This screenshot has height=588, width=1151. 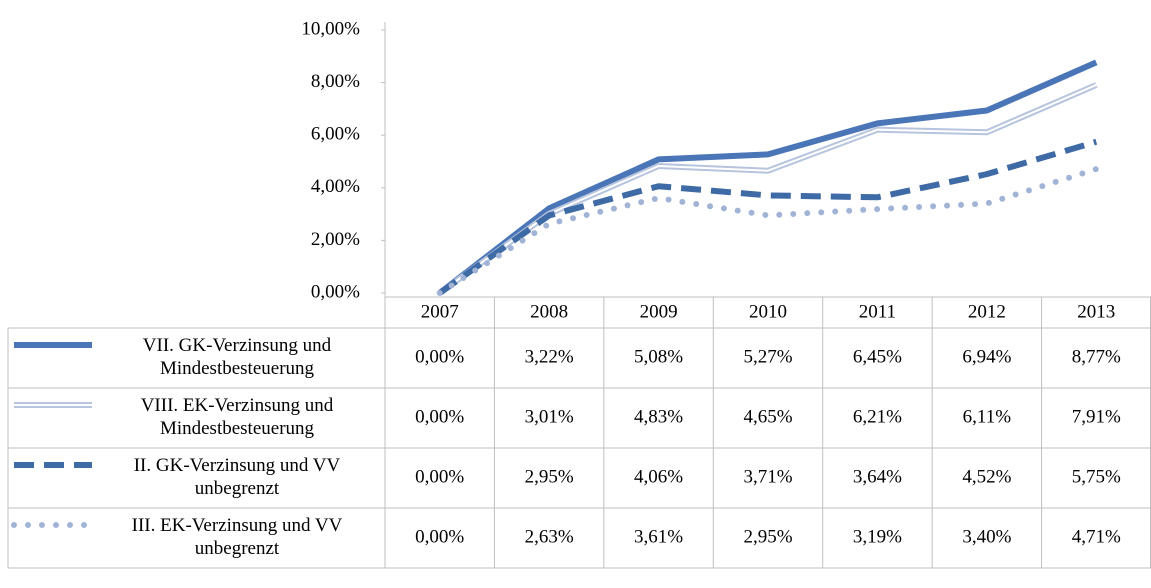 What do you see at coordinates (767, 476) in the screenshot?
I see `table-value: 3,71%` at bounding box center [767, 476].